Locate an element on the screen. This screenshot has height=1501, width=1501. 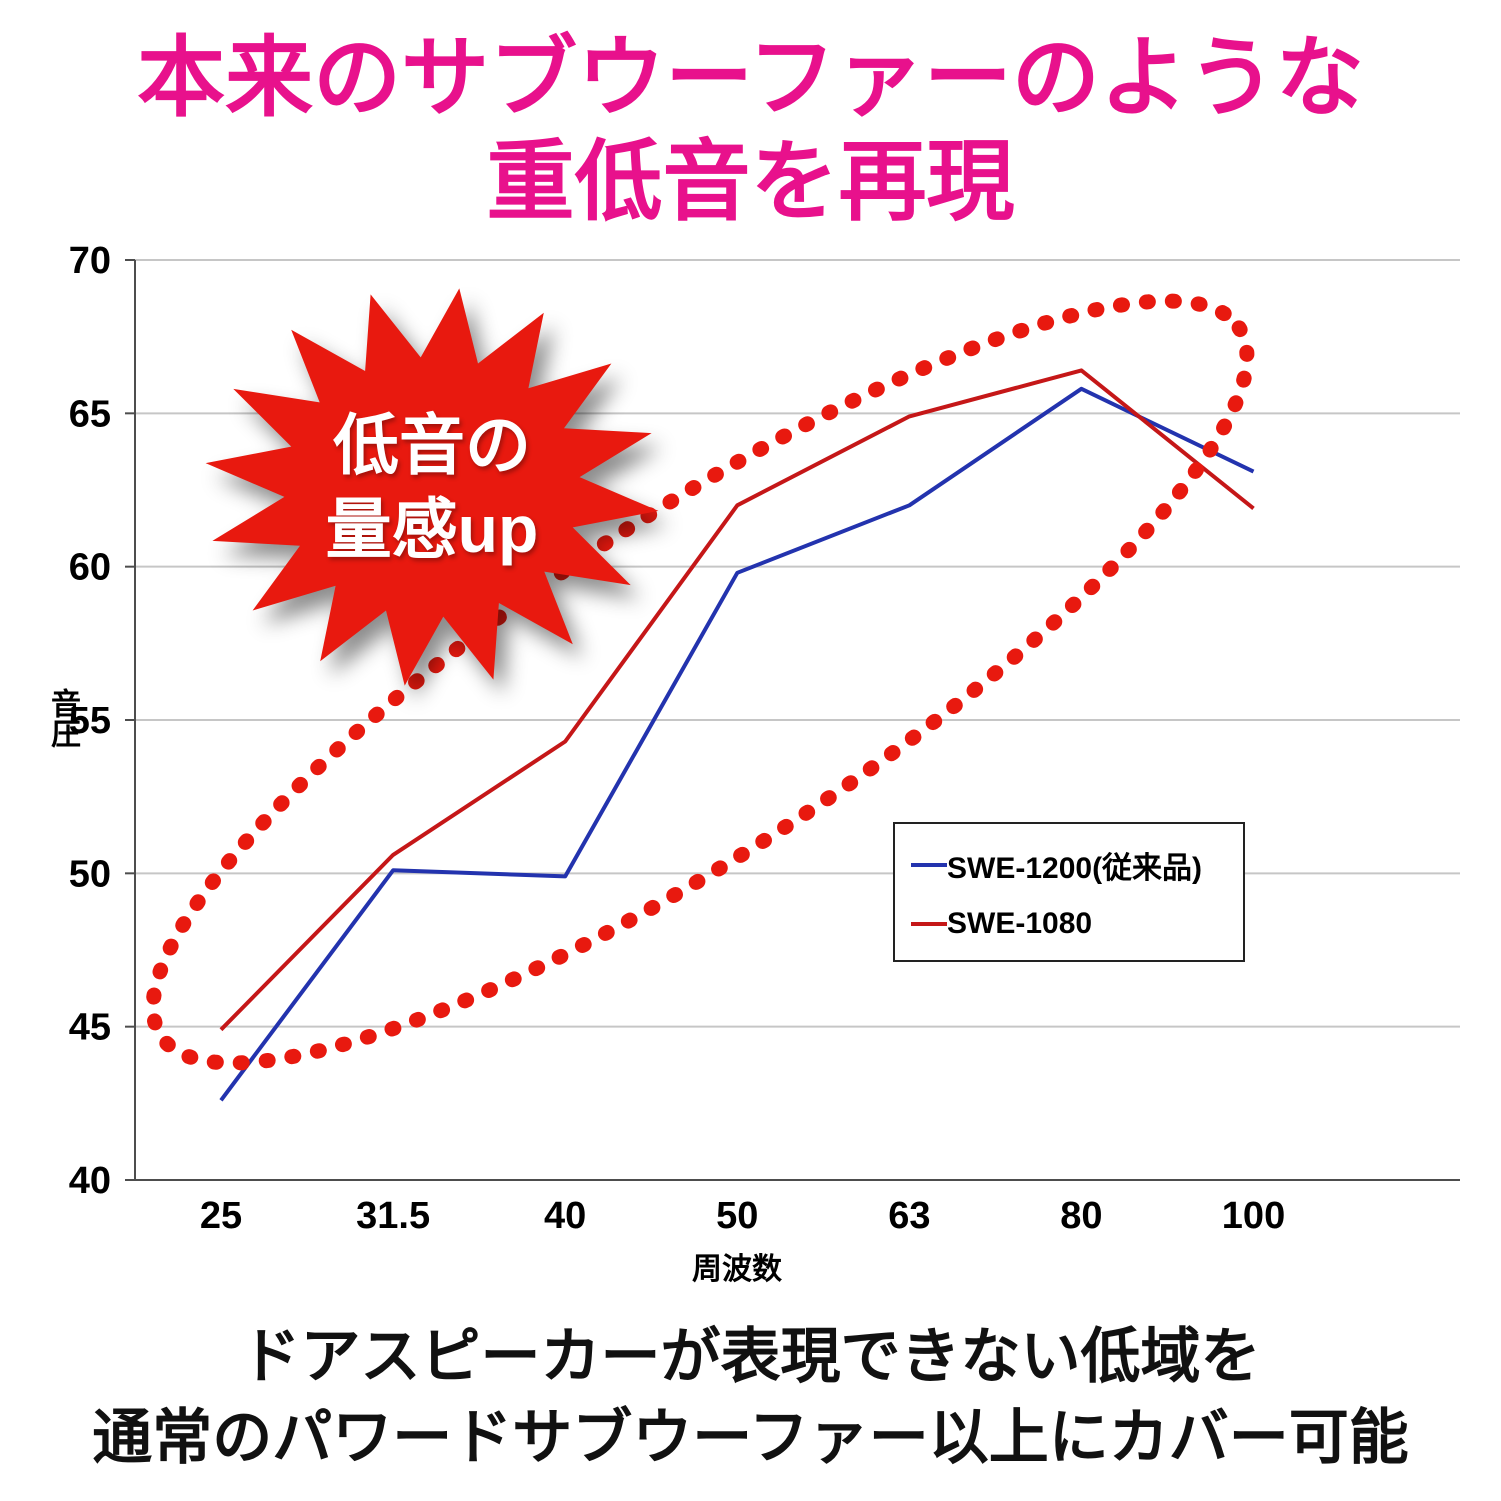
y-tick-label: 50 is located at coordinates (90, 874).